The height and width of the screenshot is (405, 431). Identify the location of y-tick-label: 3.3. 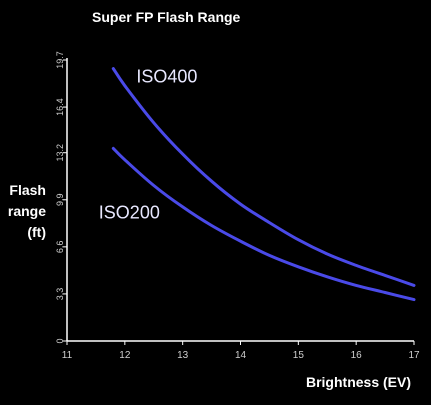
(60, 294).